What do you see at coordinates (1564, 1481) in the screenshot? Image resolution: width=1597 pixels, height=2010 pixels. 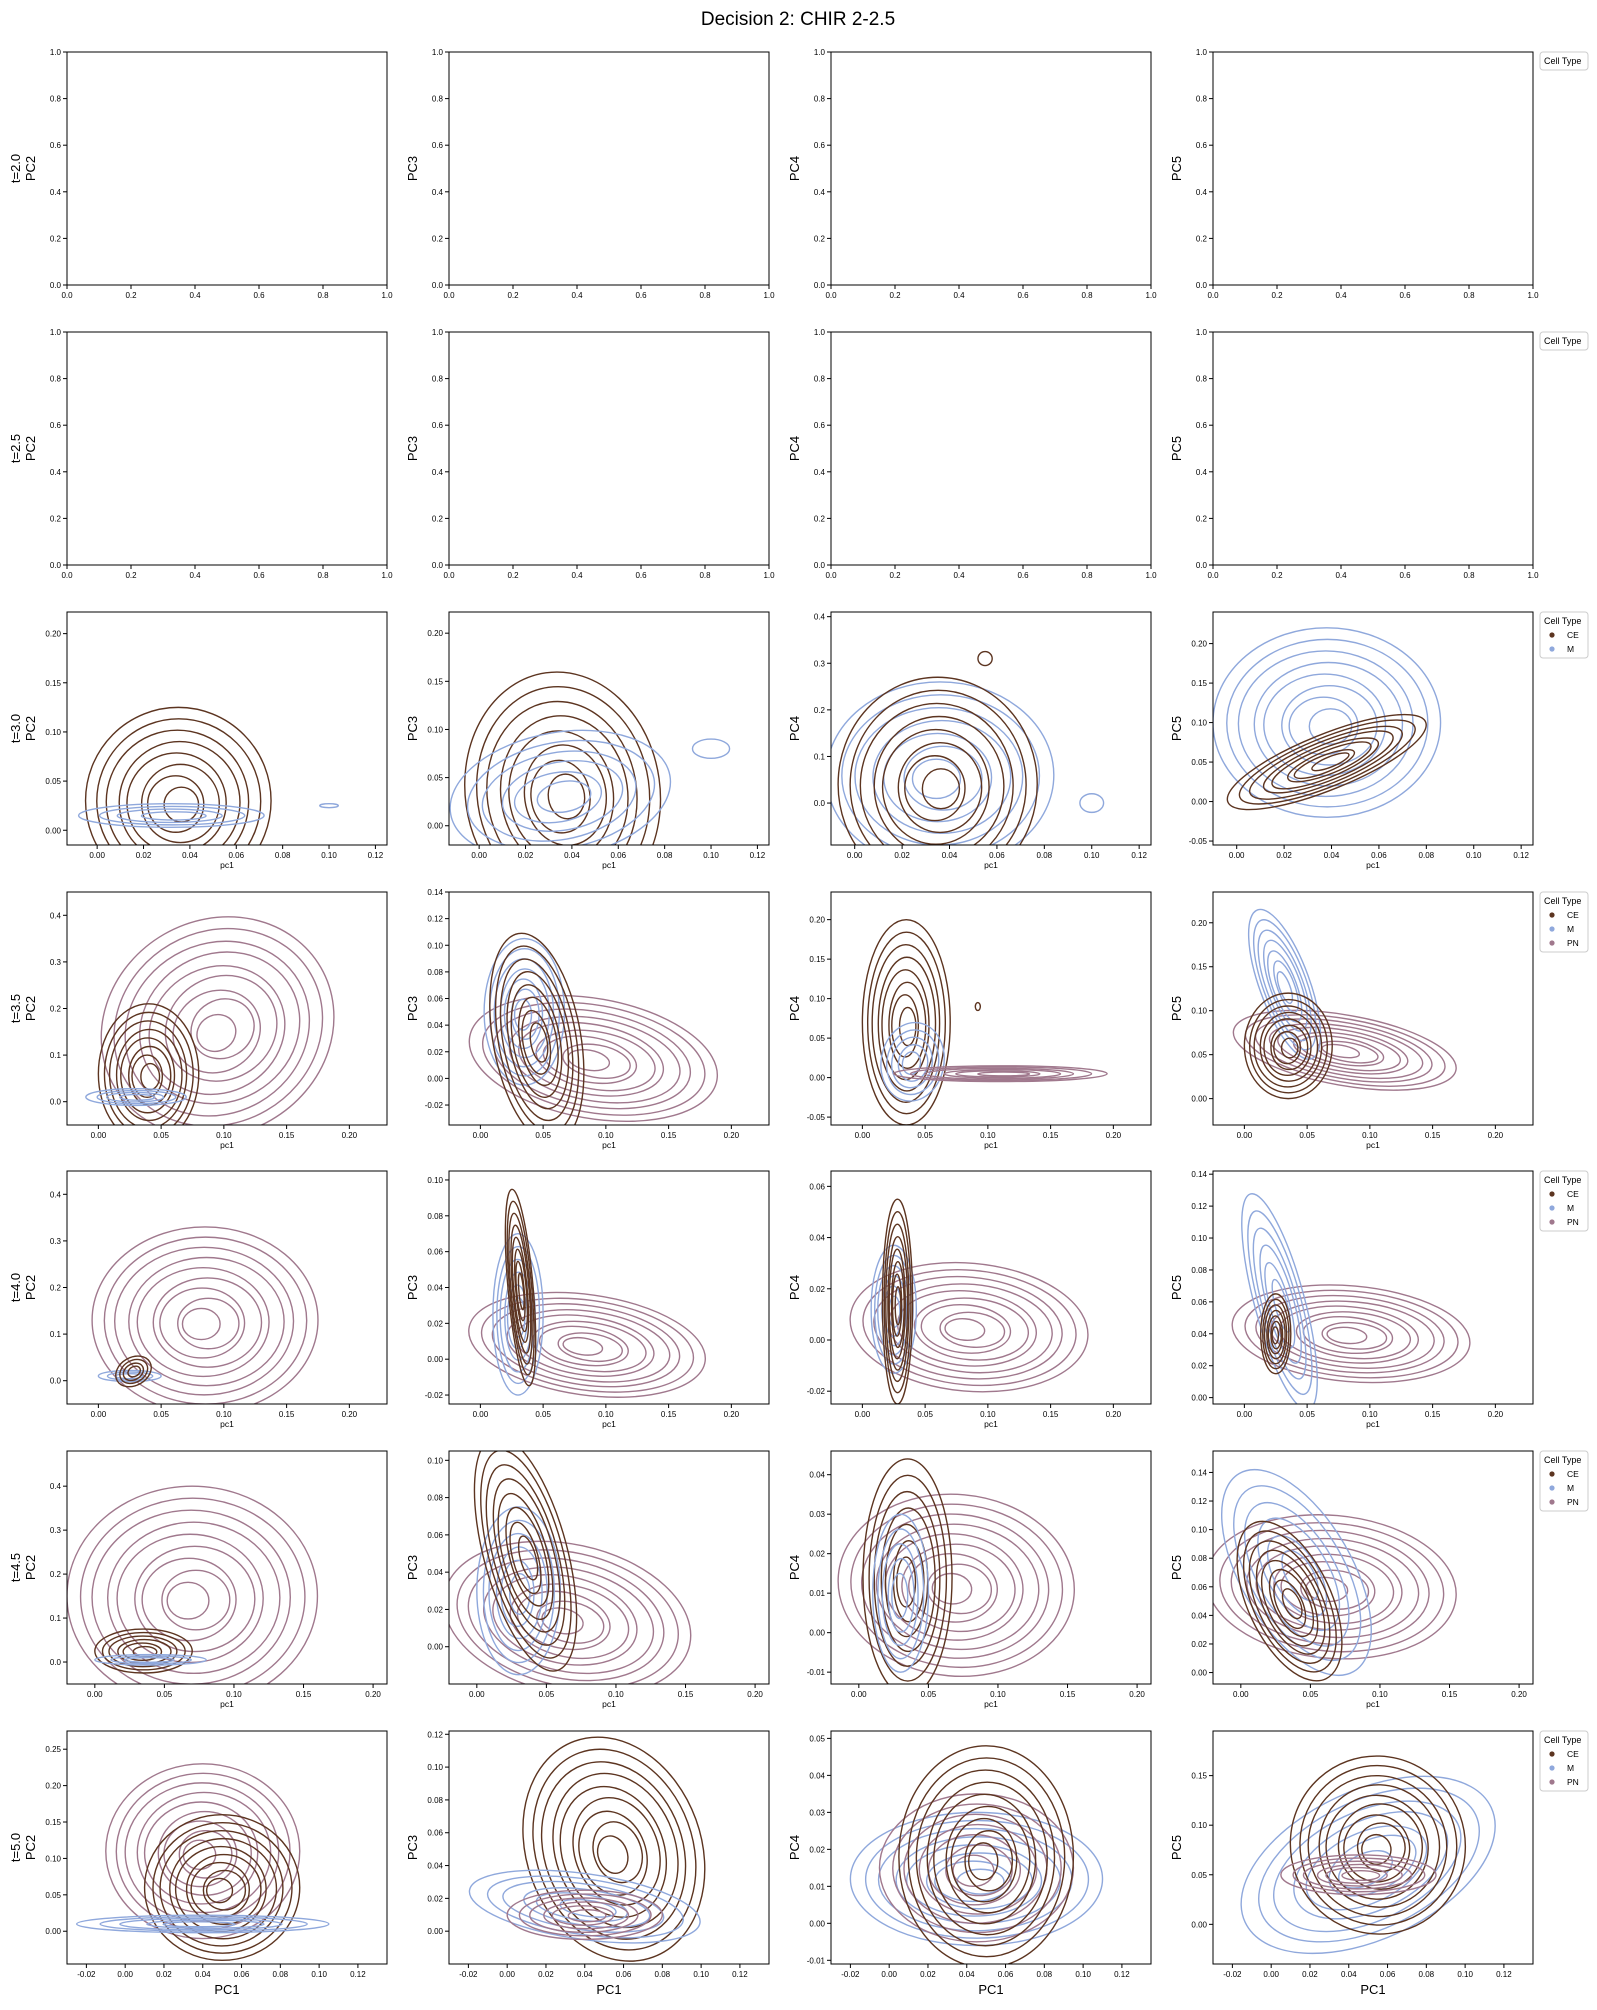 I see `legend-t=4.5: Cell Type CE M PN` at bounding box center [1564, 1481].